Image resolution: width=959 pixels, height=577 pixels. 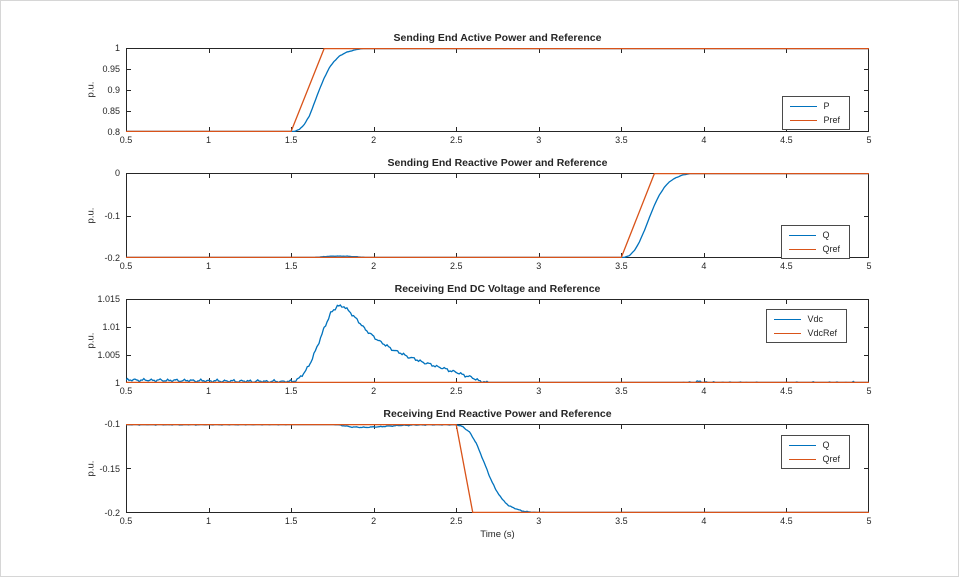 I want to click on legend-label: VdcRef, so click(x=822, y=333).